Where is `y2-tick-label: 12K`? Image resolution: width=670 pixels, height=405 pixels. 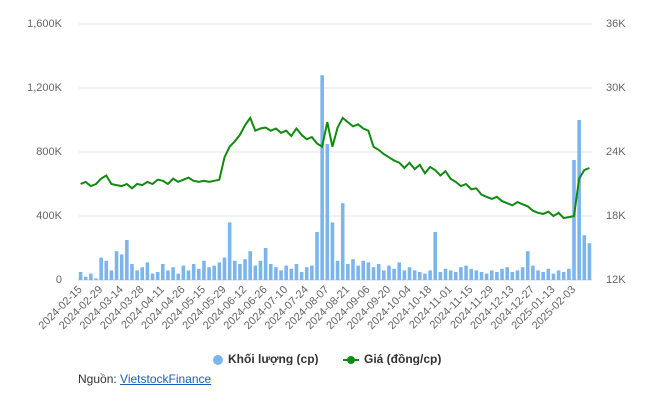 y2-tick-label: 12K is located at coordinates (616, 280).